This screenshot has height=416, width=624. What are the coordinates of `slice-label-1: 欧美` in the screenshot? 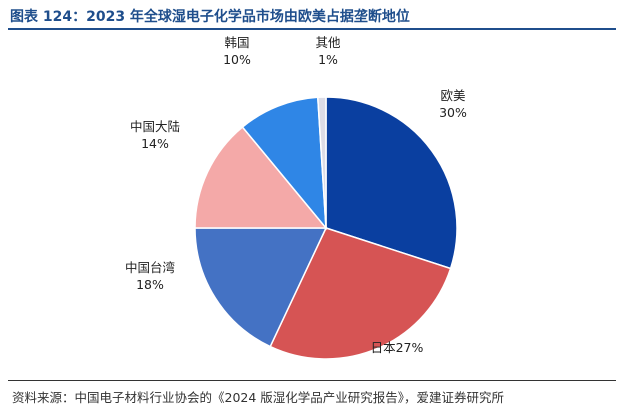 It's located at (452, 95).